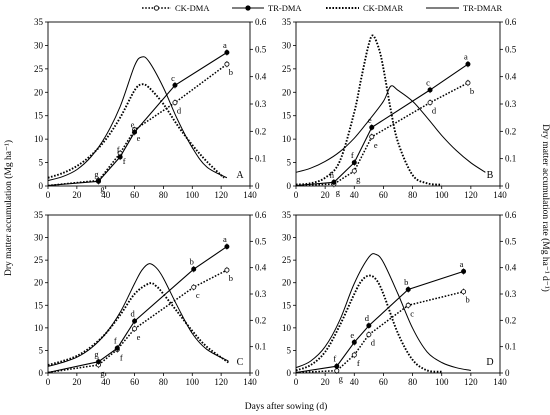 The height and width of the screenshot is (415, 550). I want to click on significance-label: a, so click(225, 239).